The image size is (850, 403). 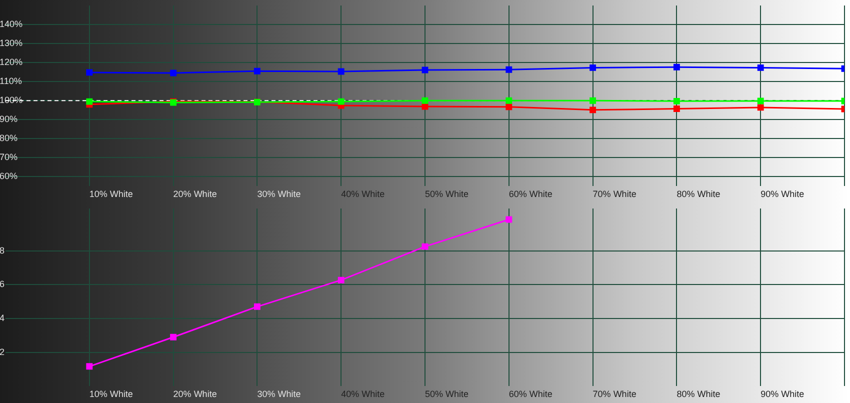 What do you see at coordinates (9, 176) in the screenshot?
I see `y-tick-label: 60%` at bounding box center [9, 176].